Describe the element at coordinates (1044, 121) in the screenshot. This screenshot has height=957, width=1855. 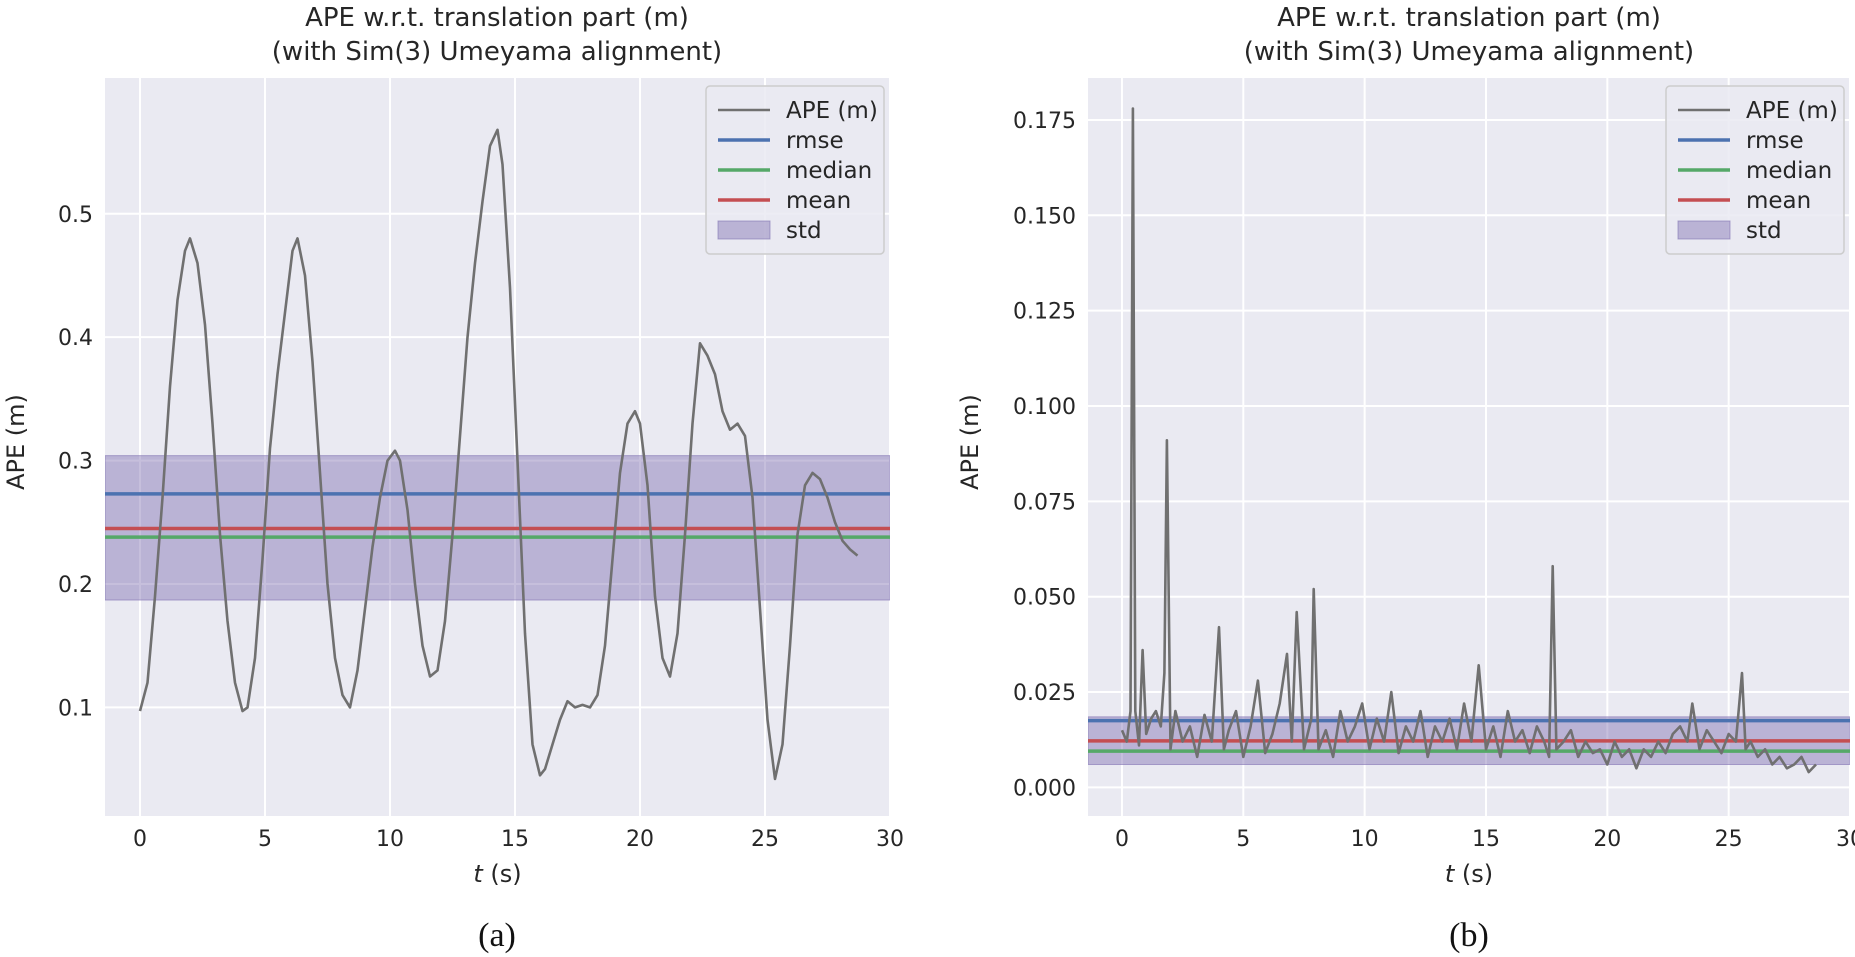
I see `y-tick-label: 0.175` at that location.